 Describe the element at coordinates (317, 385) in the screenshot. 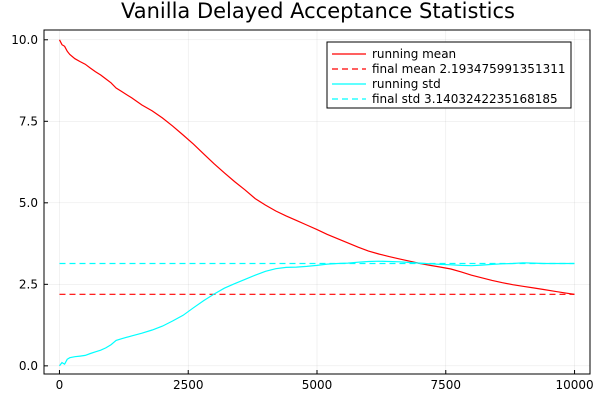

I see `x-tick-label: 5000` at that location.